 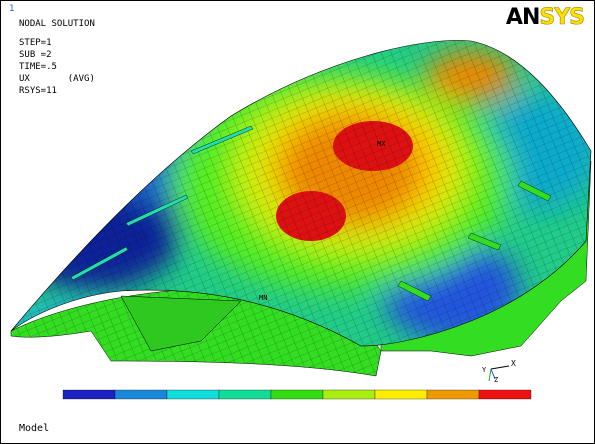 What do you see at coordinates (12, 9) in the screenshot?
I see `window-number: 1` at bounding box center [12, 9].